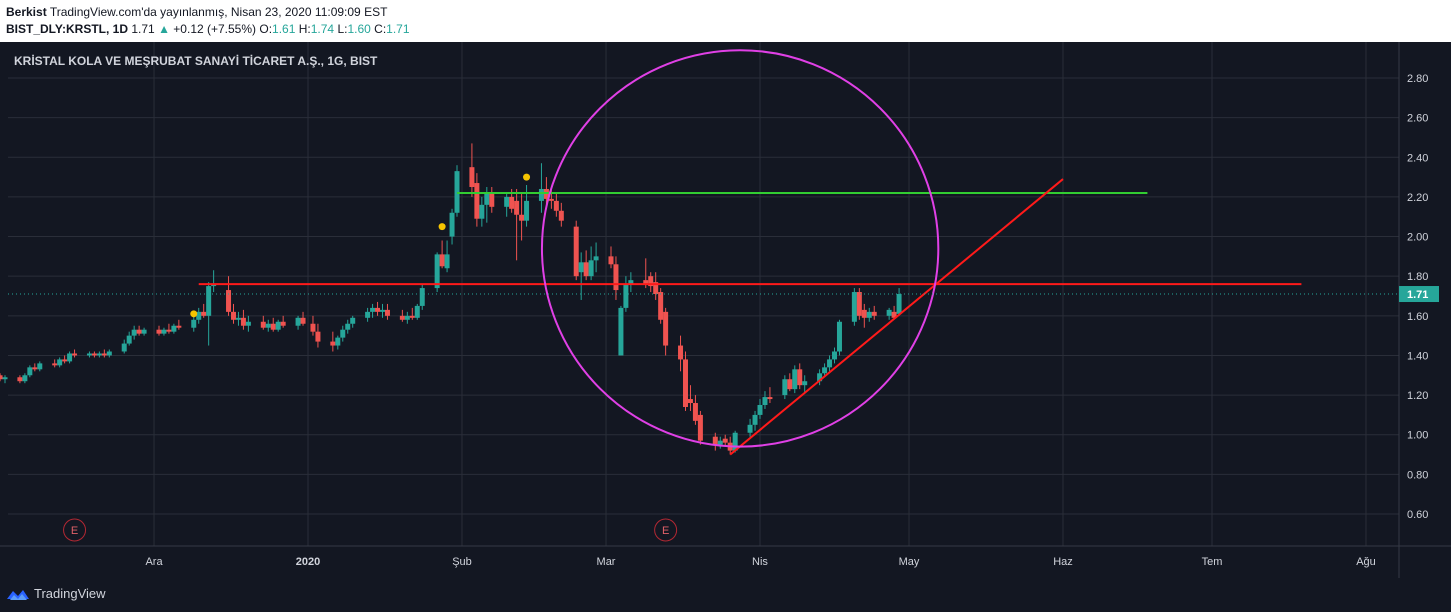 The image size is (1451, 612). I want to click on red-trendline, so click(896, 317).